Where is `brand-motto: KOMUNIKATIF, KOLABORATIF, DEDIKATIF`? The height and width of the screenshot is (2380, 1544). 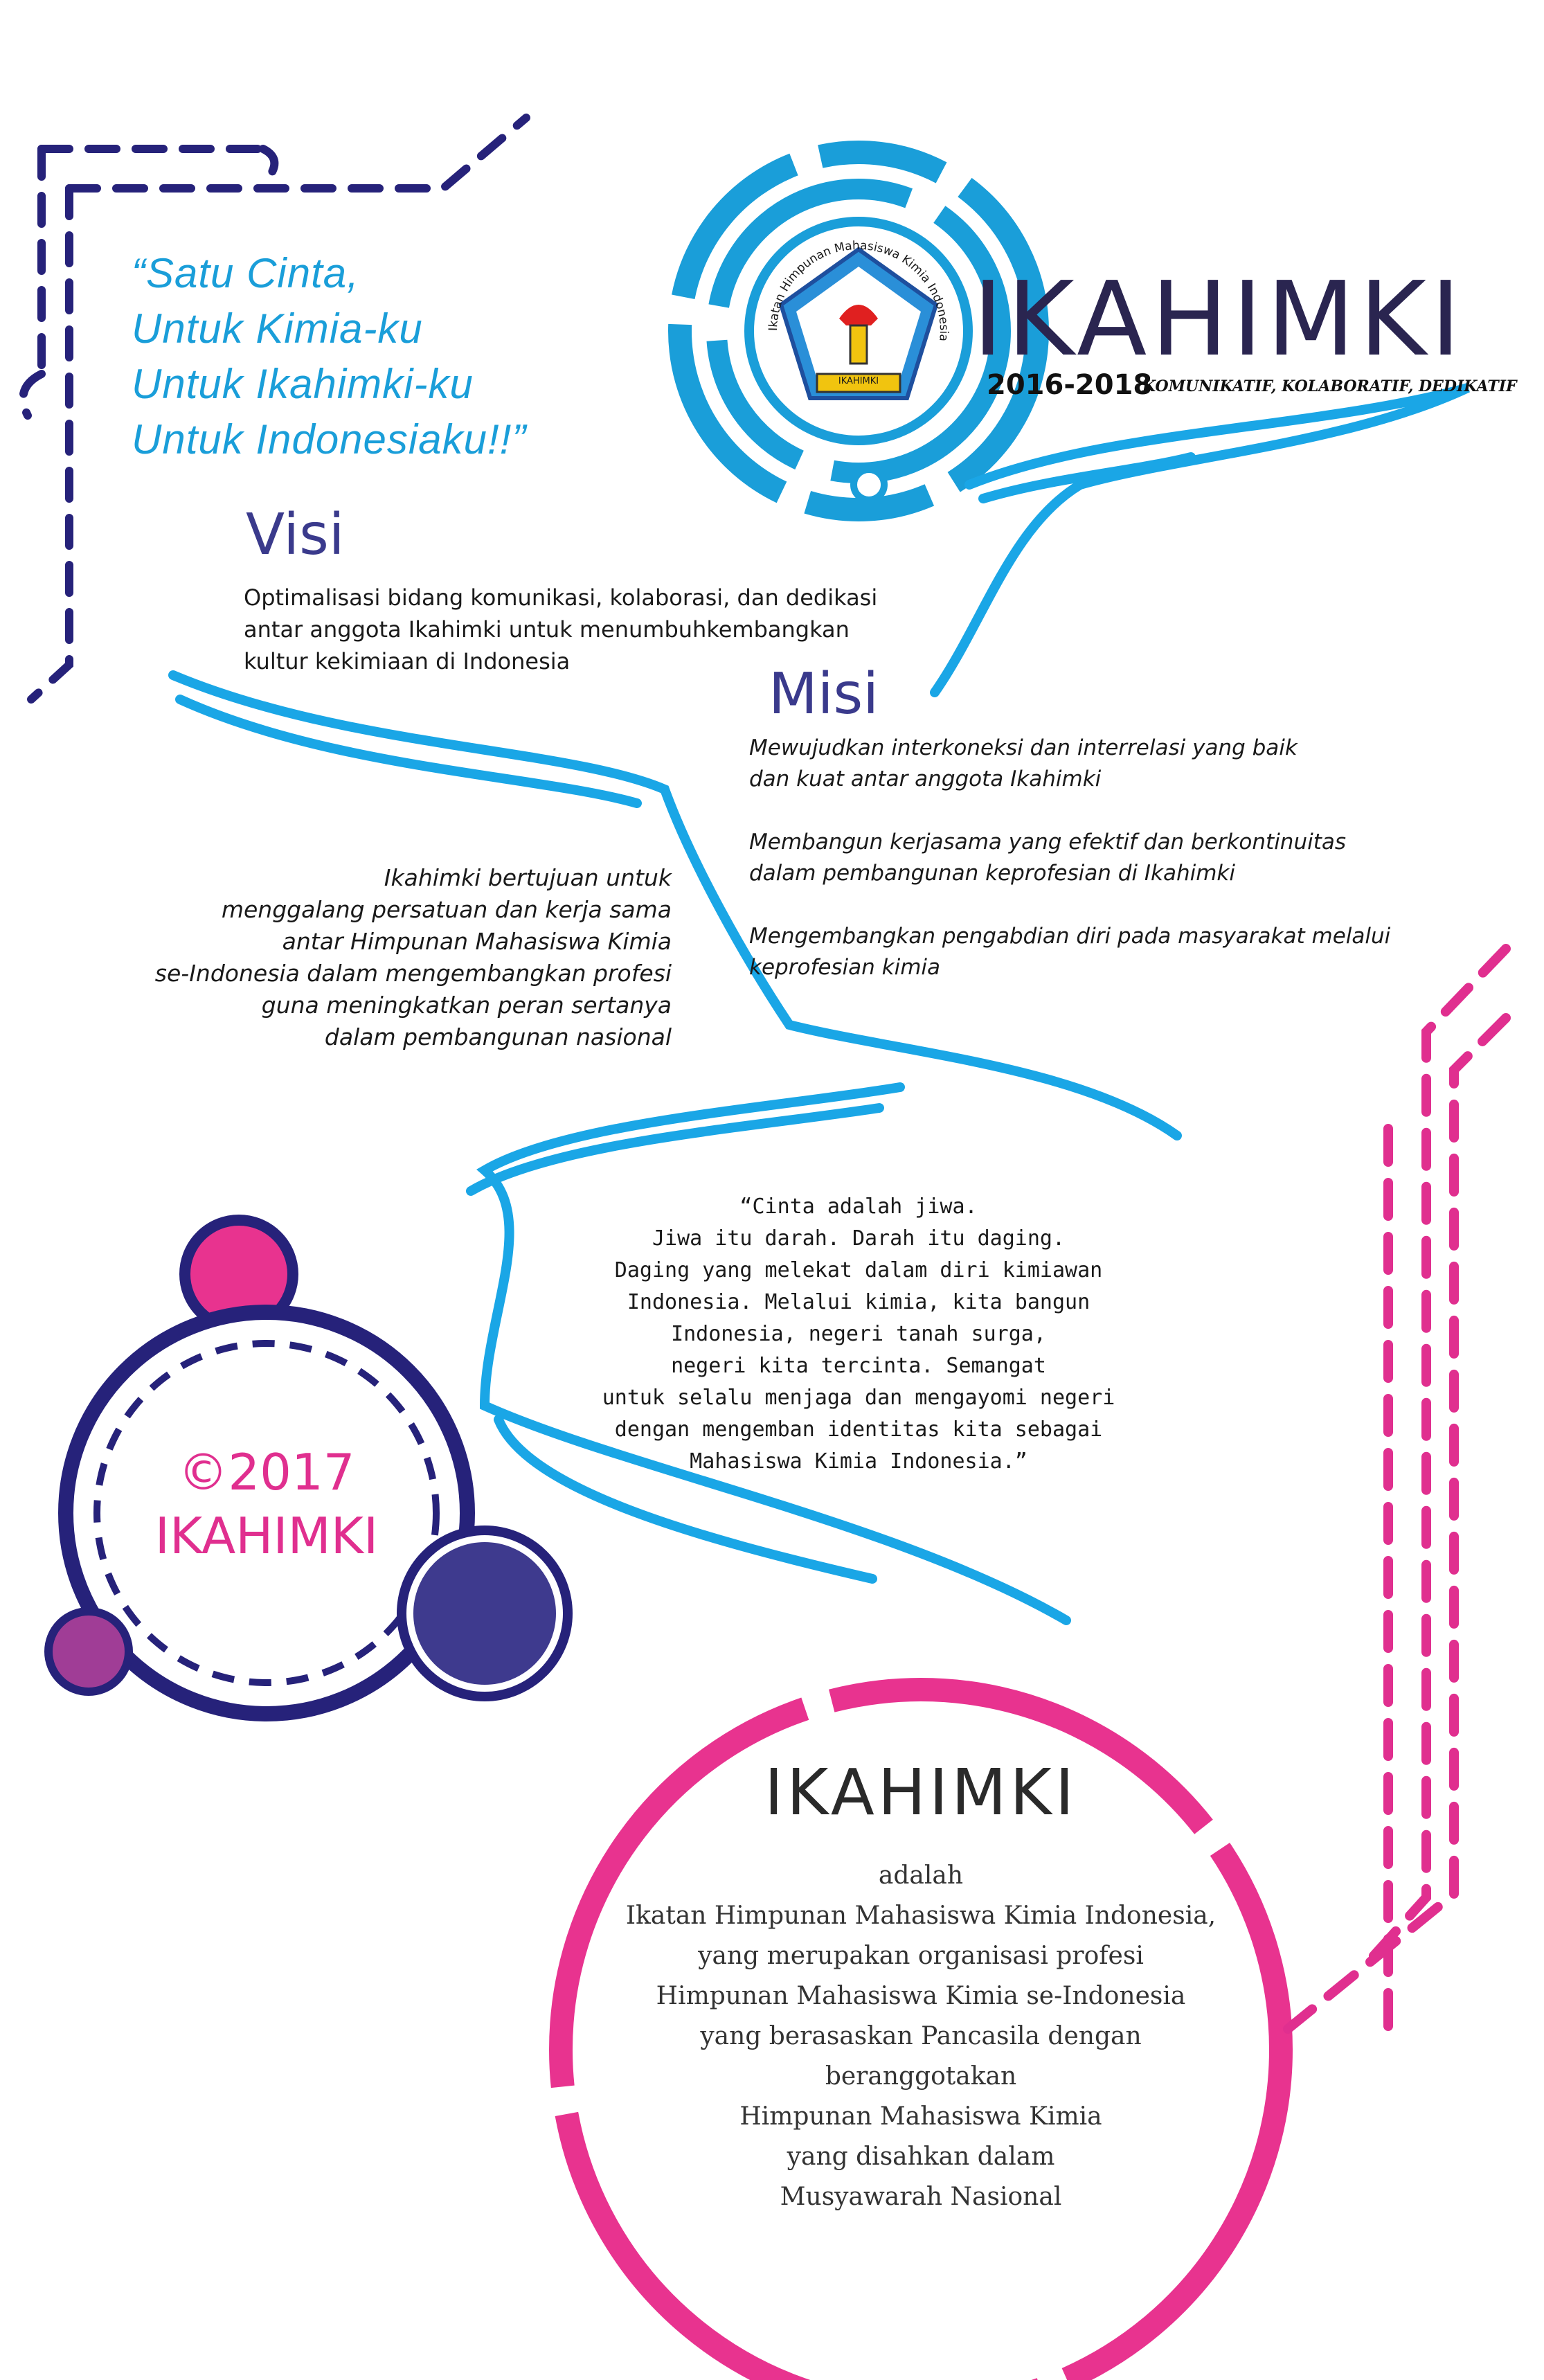 brand-motto: KOMUNIKATIF, KOLABORATIF, DEDIKATIF is located at coordinates (1329, 386).